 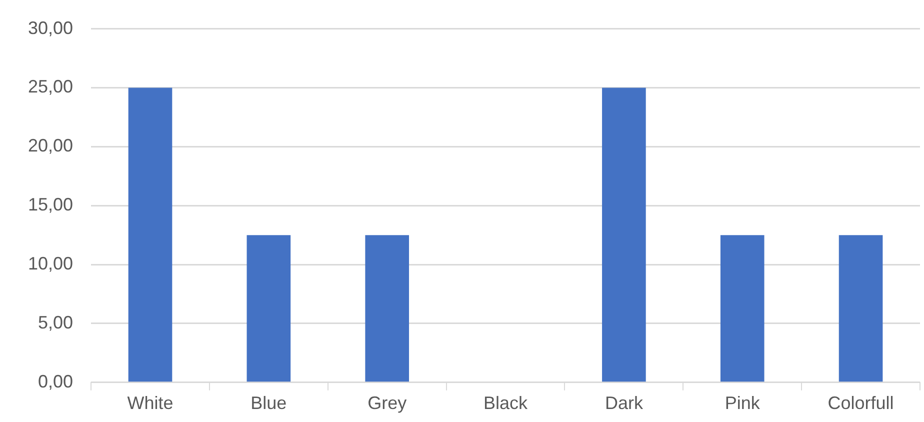 What do you see at coordinates (624, 403) in the screenshot?
I see `x-tick-label: Dark` at bounding box center [624, 403].